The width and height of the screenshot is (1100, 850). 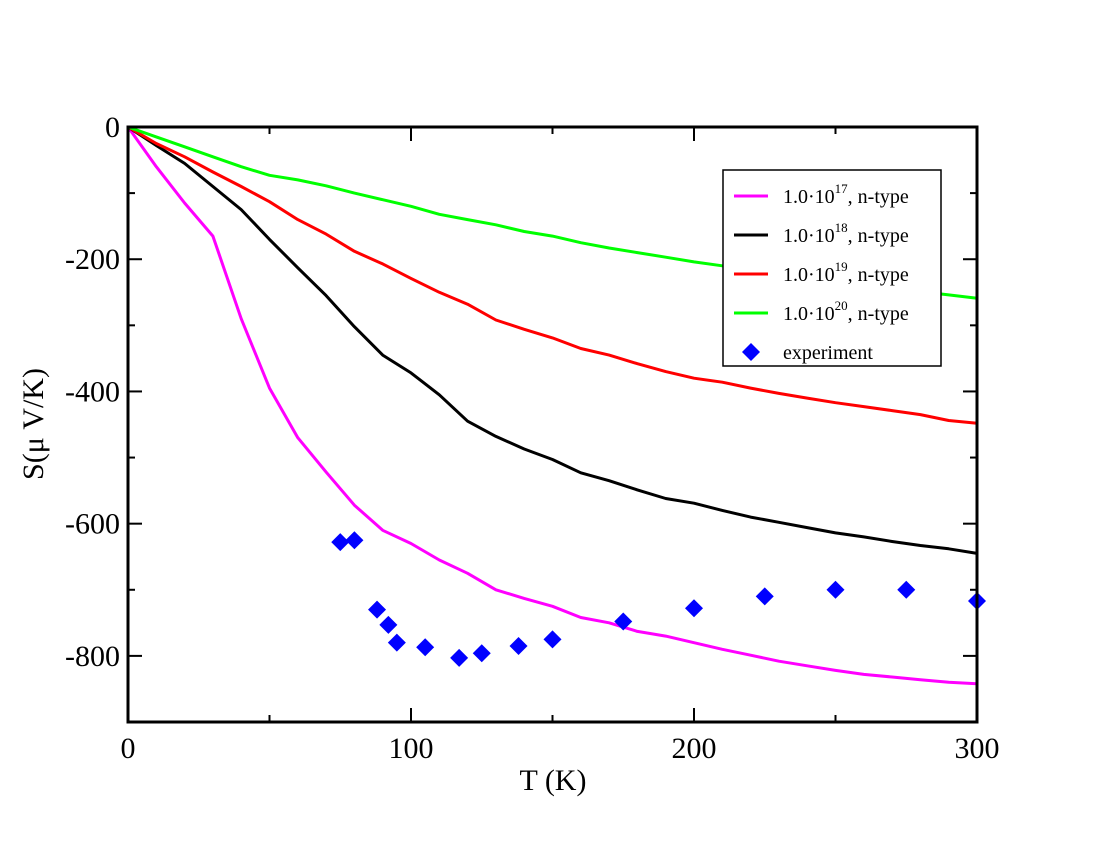 I want to click on x-tick-label: 0, so click(x=128, y=748).